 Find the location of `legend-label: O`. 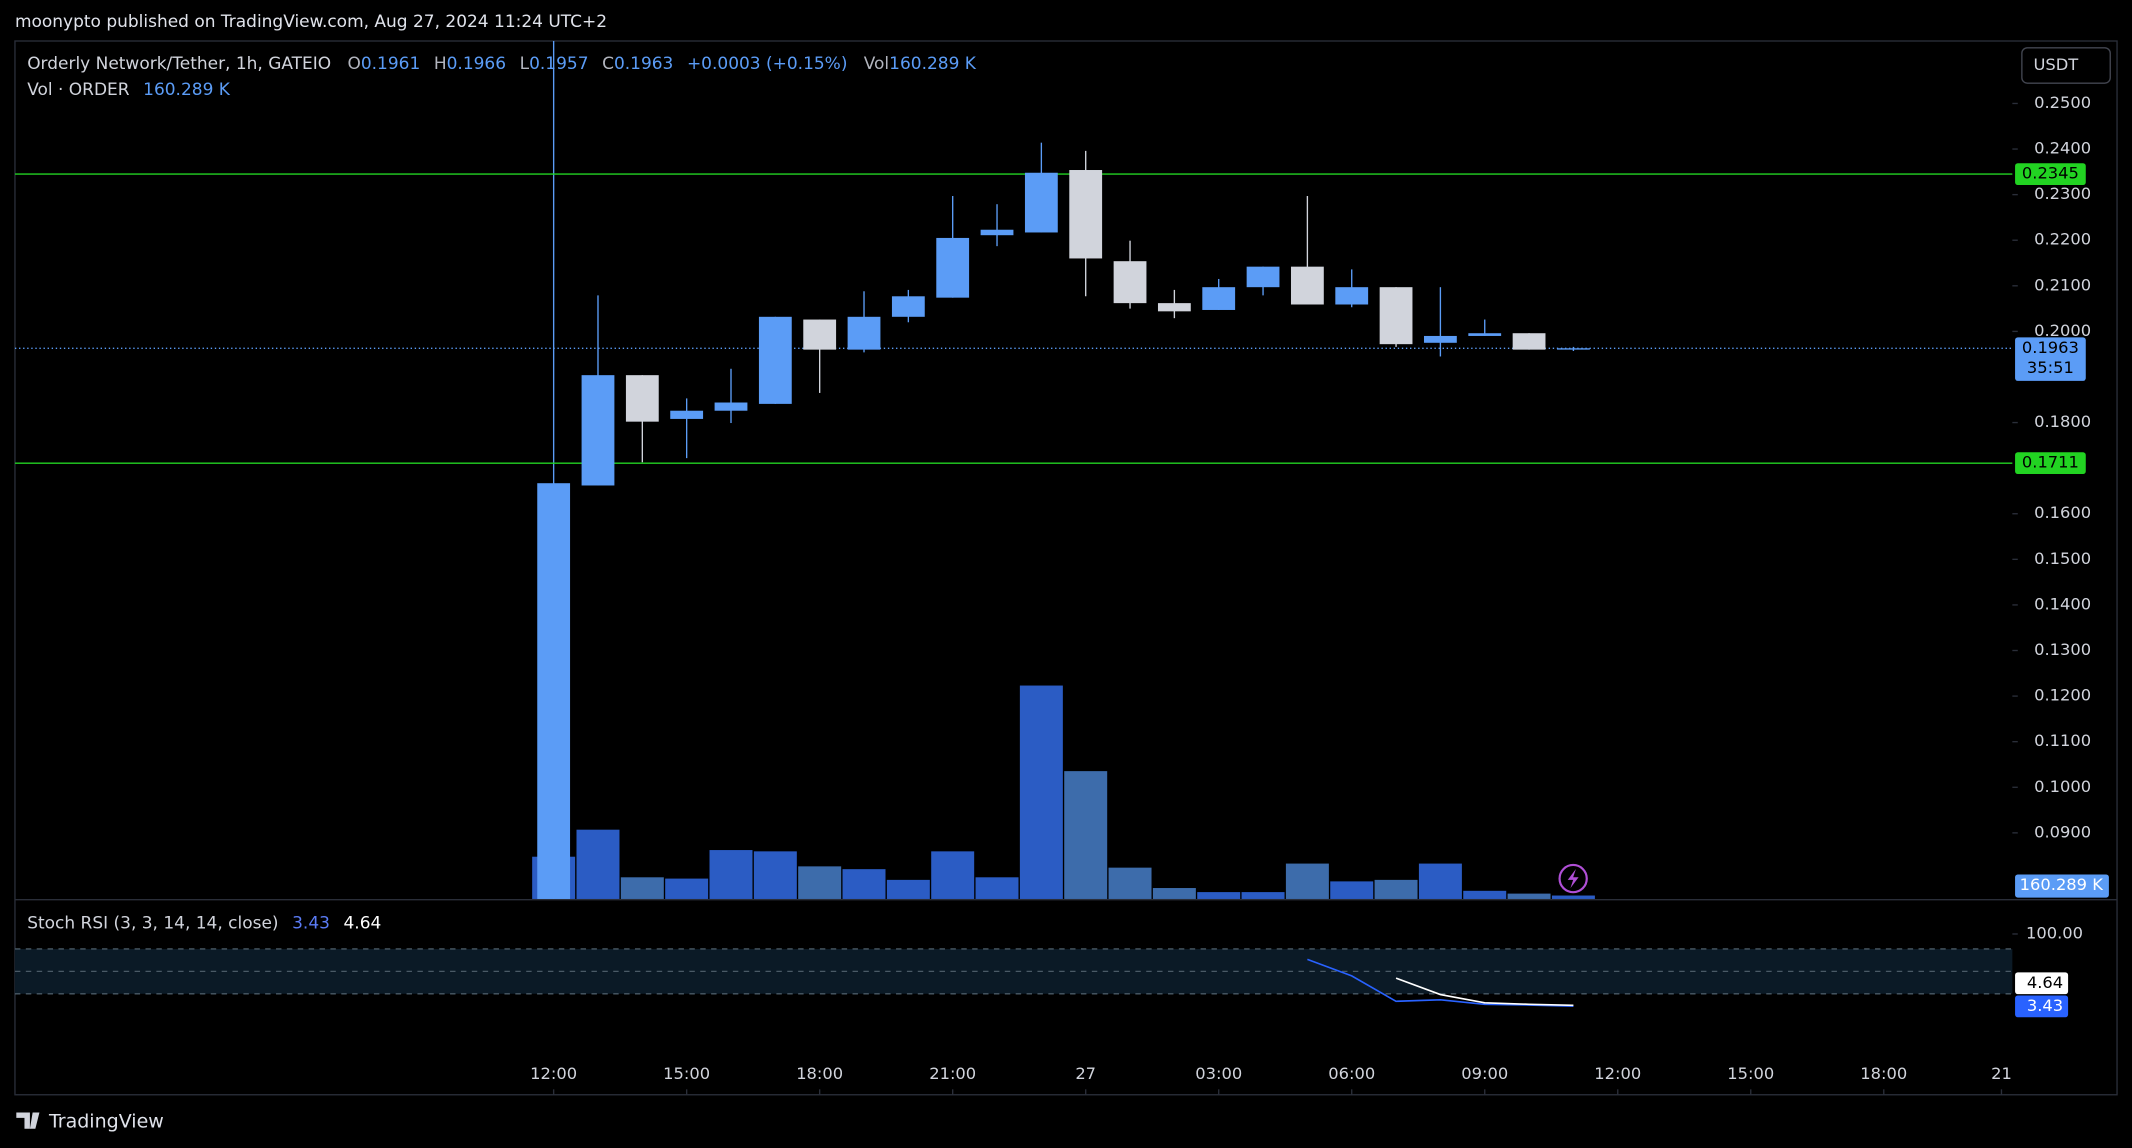

legend-label: O is located at coordinates (353, 64).